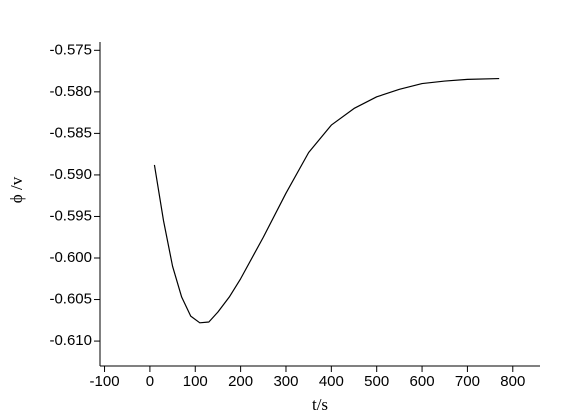  What do you see at coordinates (16, 189) in the screenshot?
I see `y-axis-title: ϕ /v` at bounding box center [16, 189].